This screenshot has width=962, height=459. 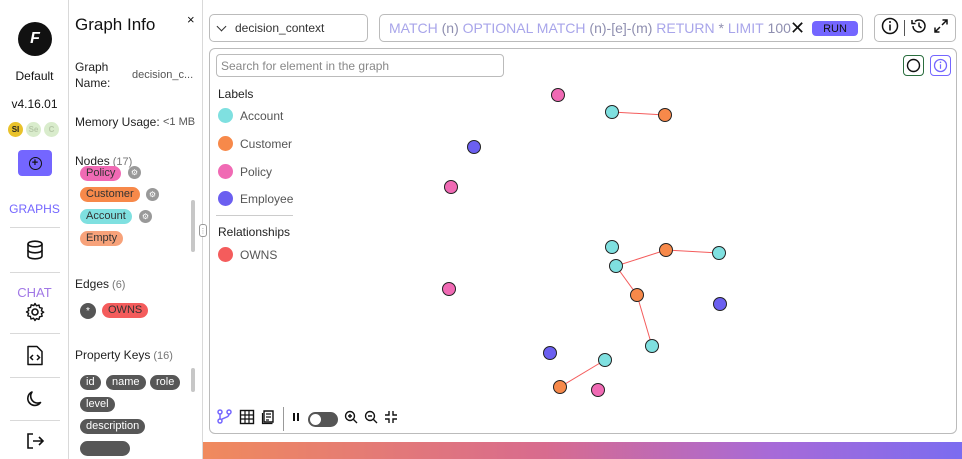 I want to click on property-key-chip: id, so click(x=90, y=382).